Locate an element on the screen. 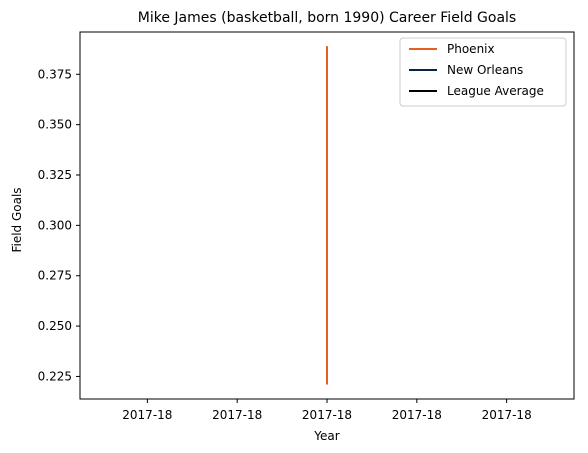  y-tick-label: 0.300 is located at coordinates (55, 225).